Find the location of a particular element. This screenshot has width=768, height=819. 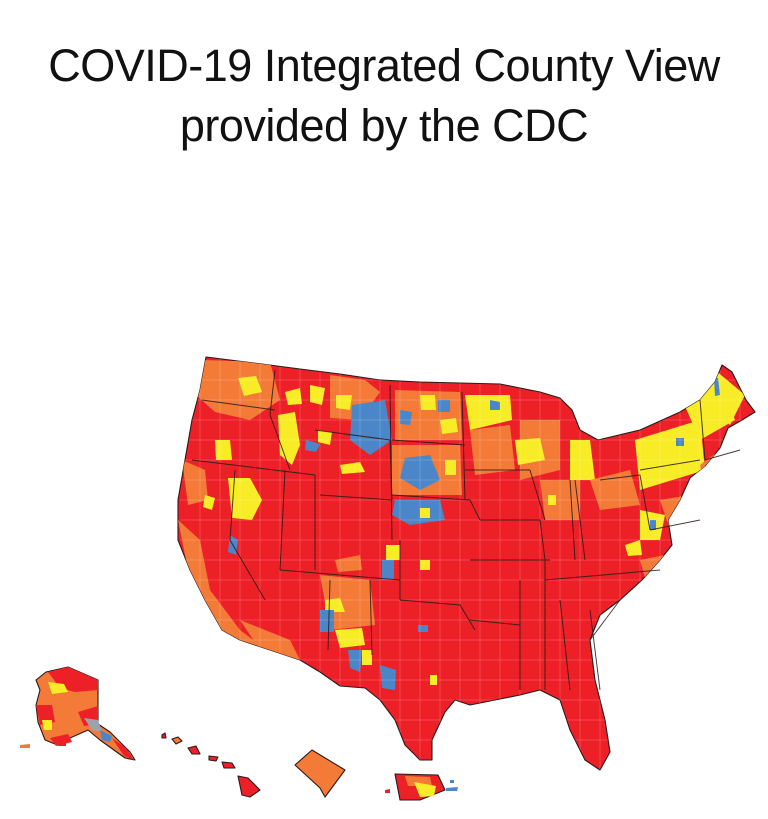

puerto-rico is located at coordinates (421, 787).